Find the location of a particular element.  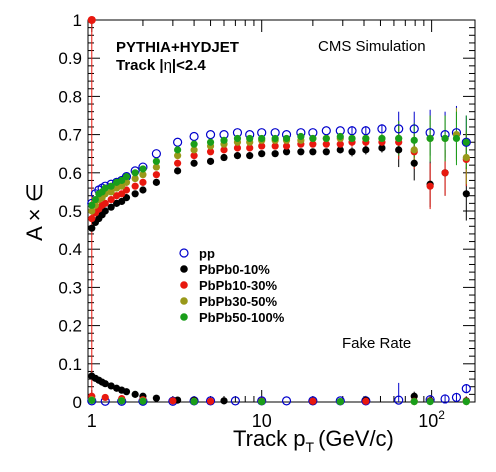

marker-bin-edge is located at coordinates (91, 20).